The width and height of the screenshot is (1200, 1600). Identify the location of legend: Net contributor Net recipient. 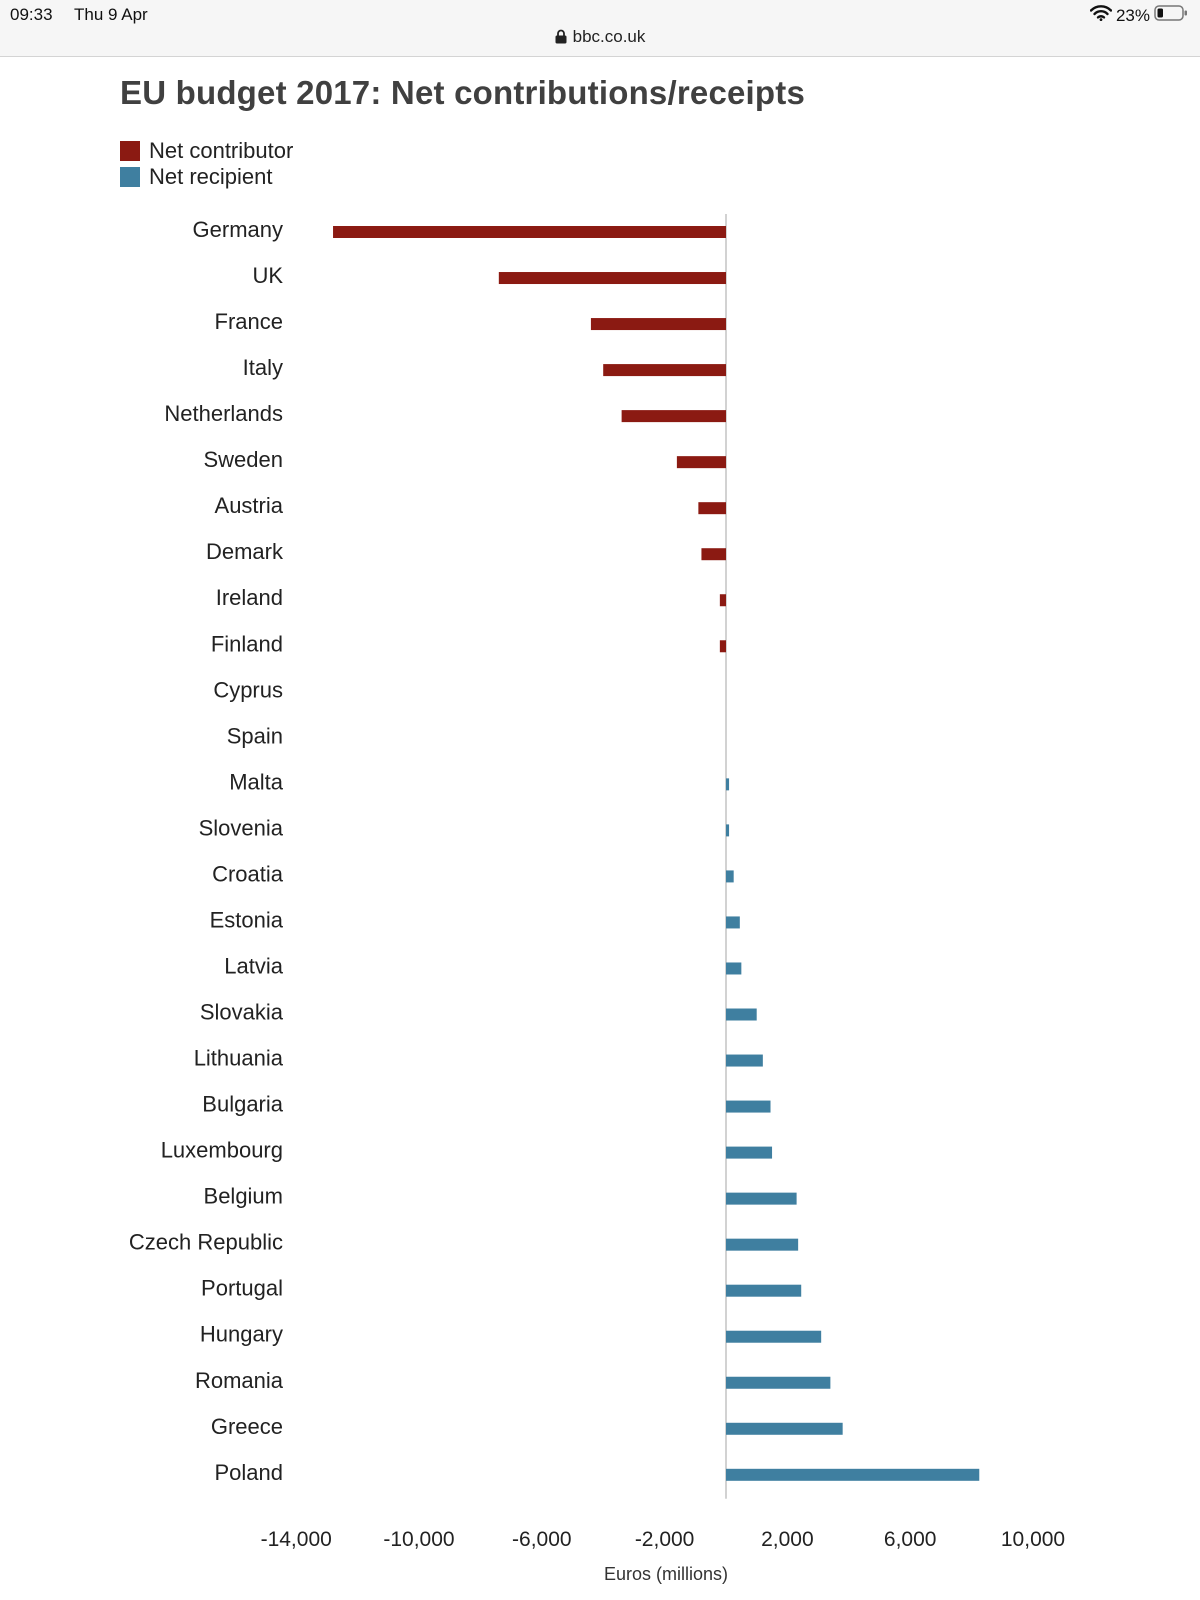
(206, 164).